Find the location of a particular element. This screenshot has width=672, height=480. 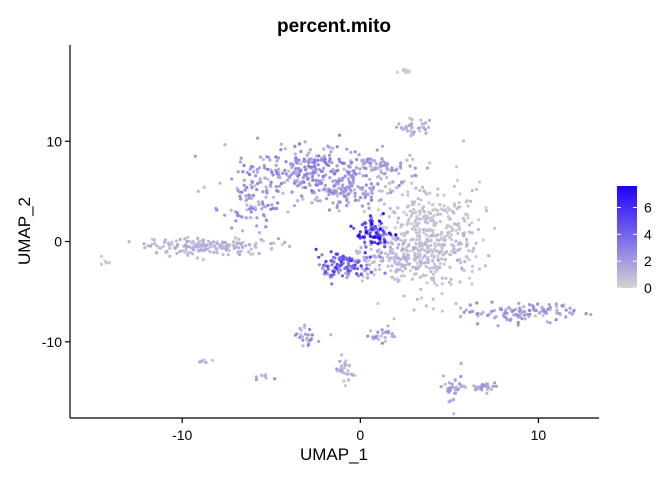

color-legend-bar is located at coordinates (627, 237).